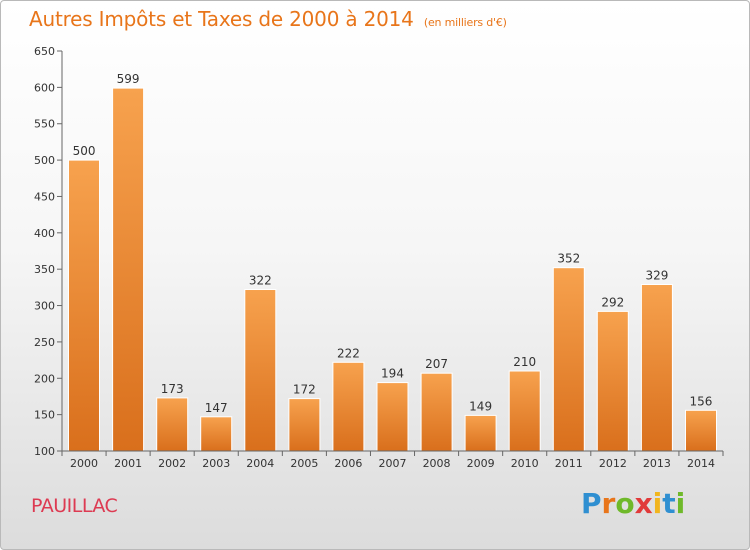  I want to click on x-tick-label: 2008, so click(437, 463).